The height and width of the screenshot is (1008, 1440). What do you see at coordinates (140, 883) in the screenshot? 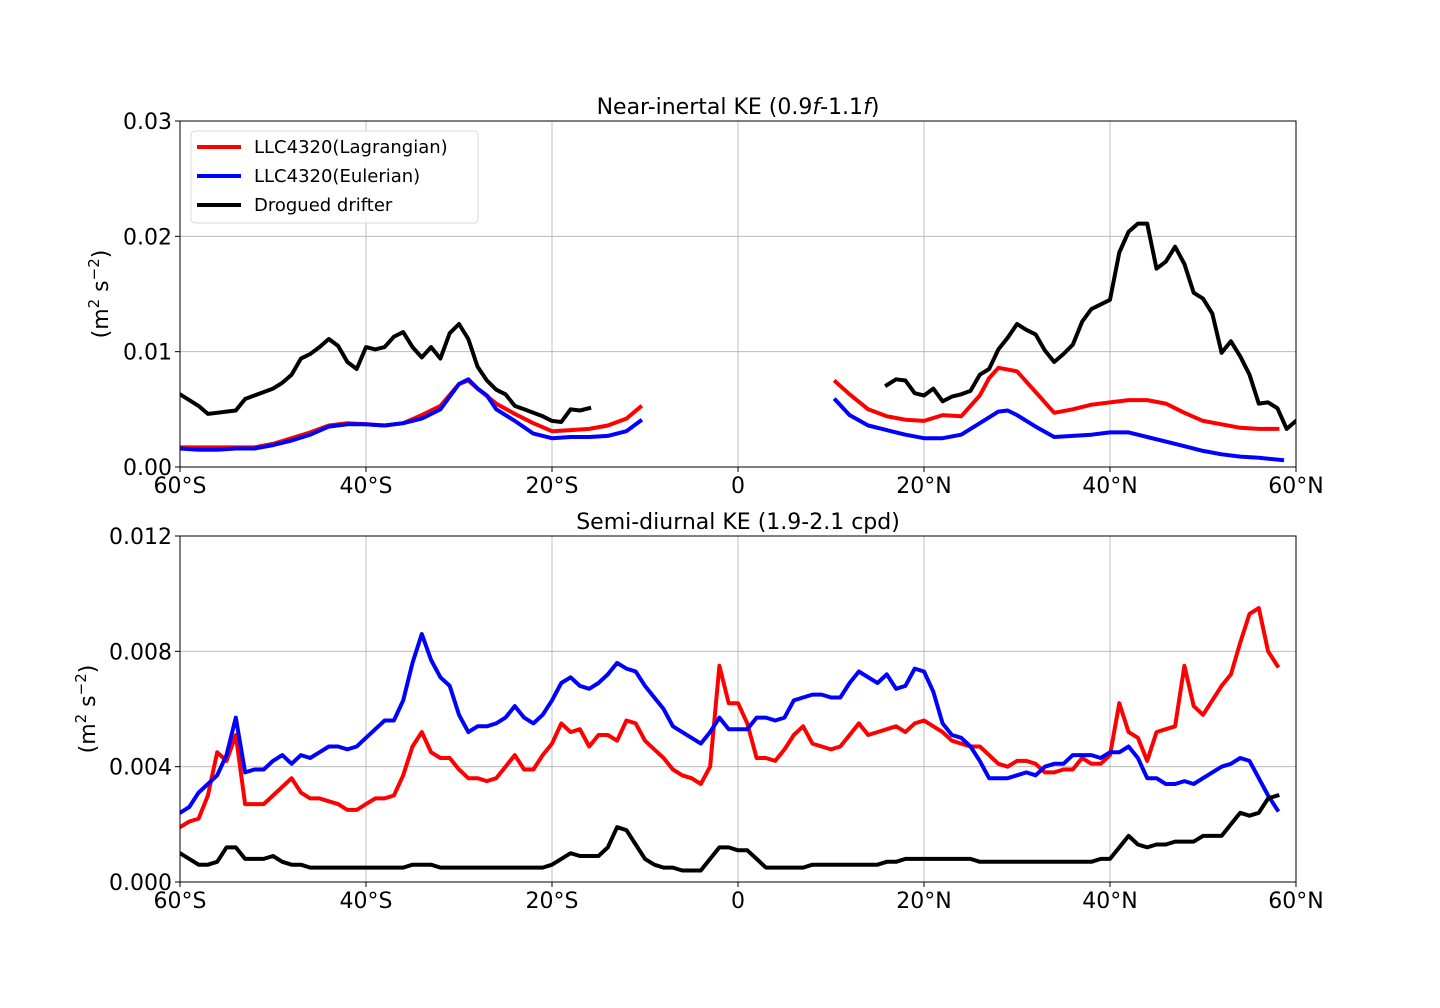
I see `y-tick-label: 0.000` at bounding box center [140, 883].